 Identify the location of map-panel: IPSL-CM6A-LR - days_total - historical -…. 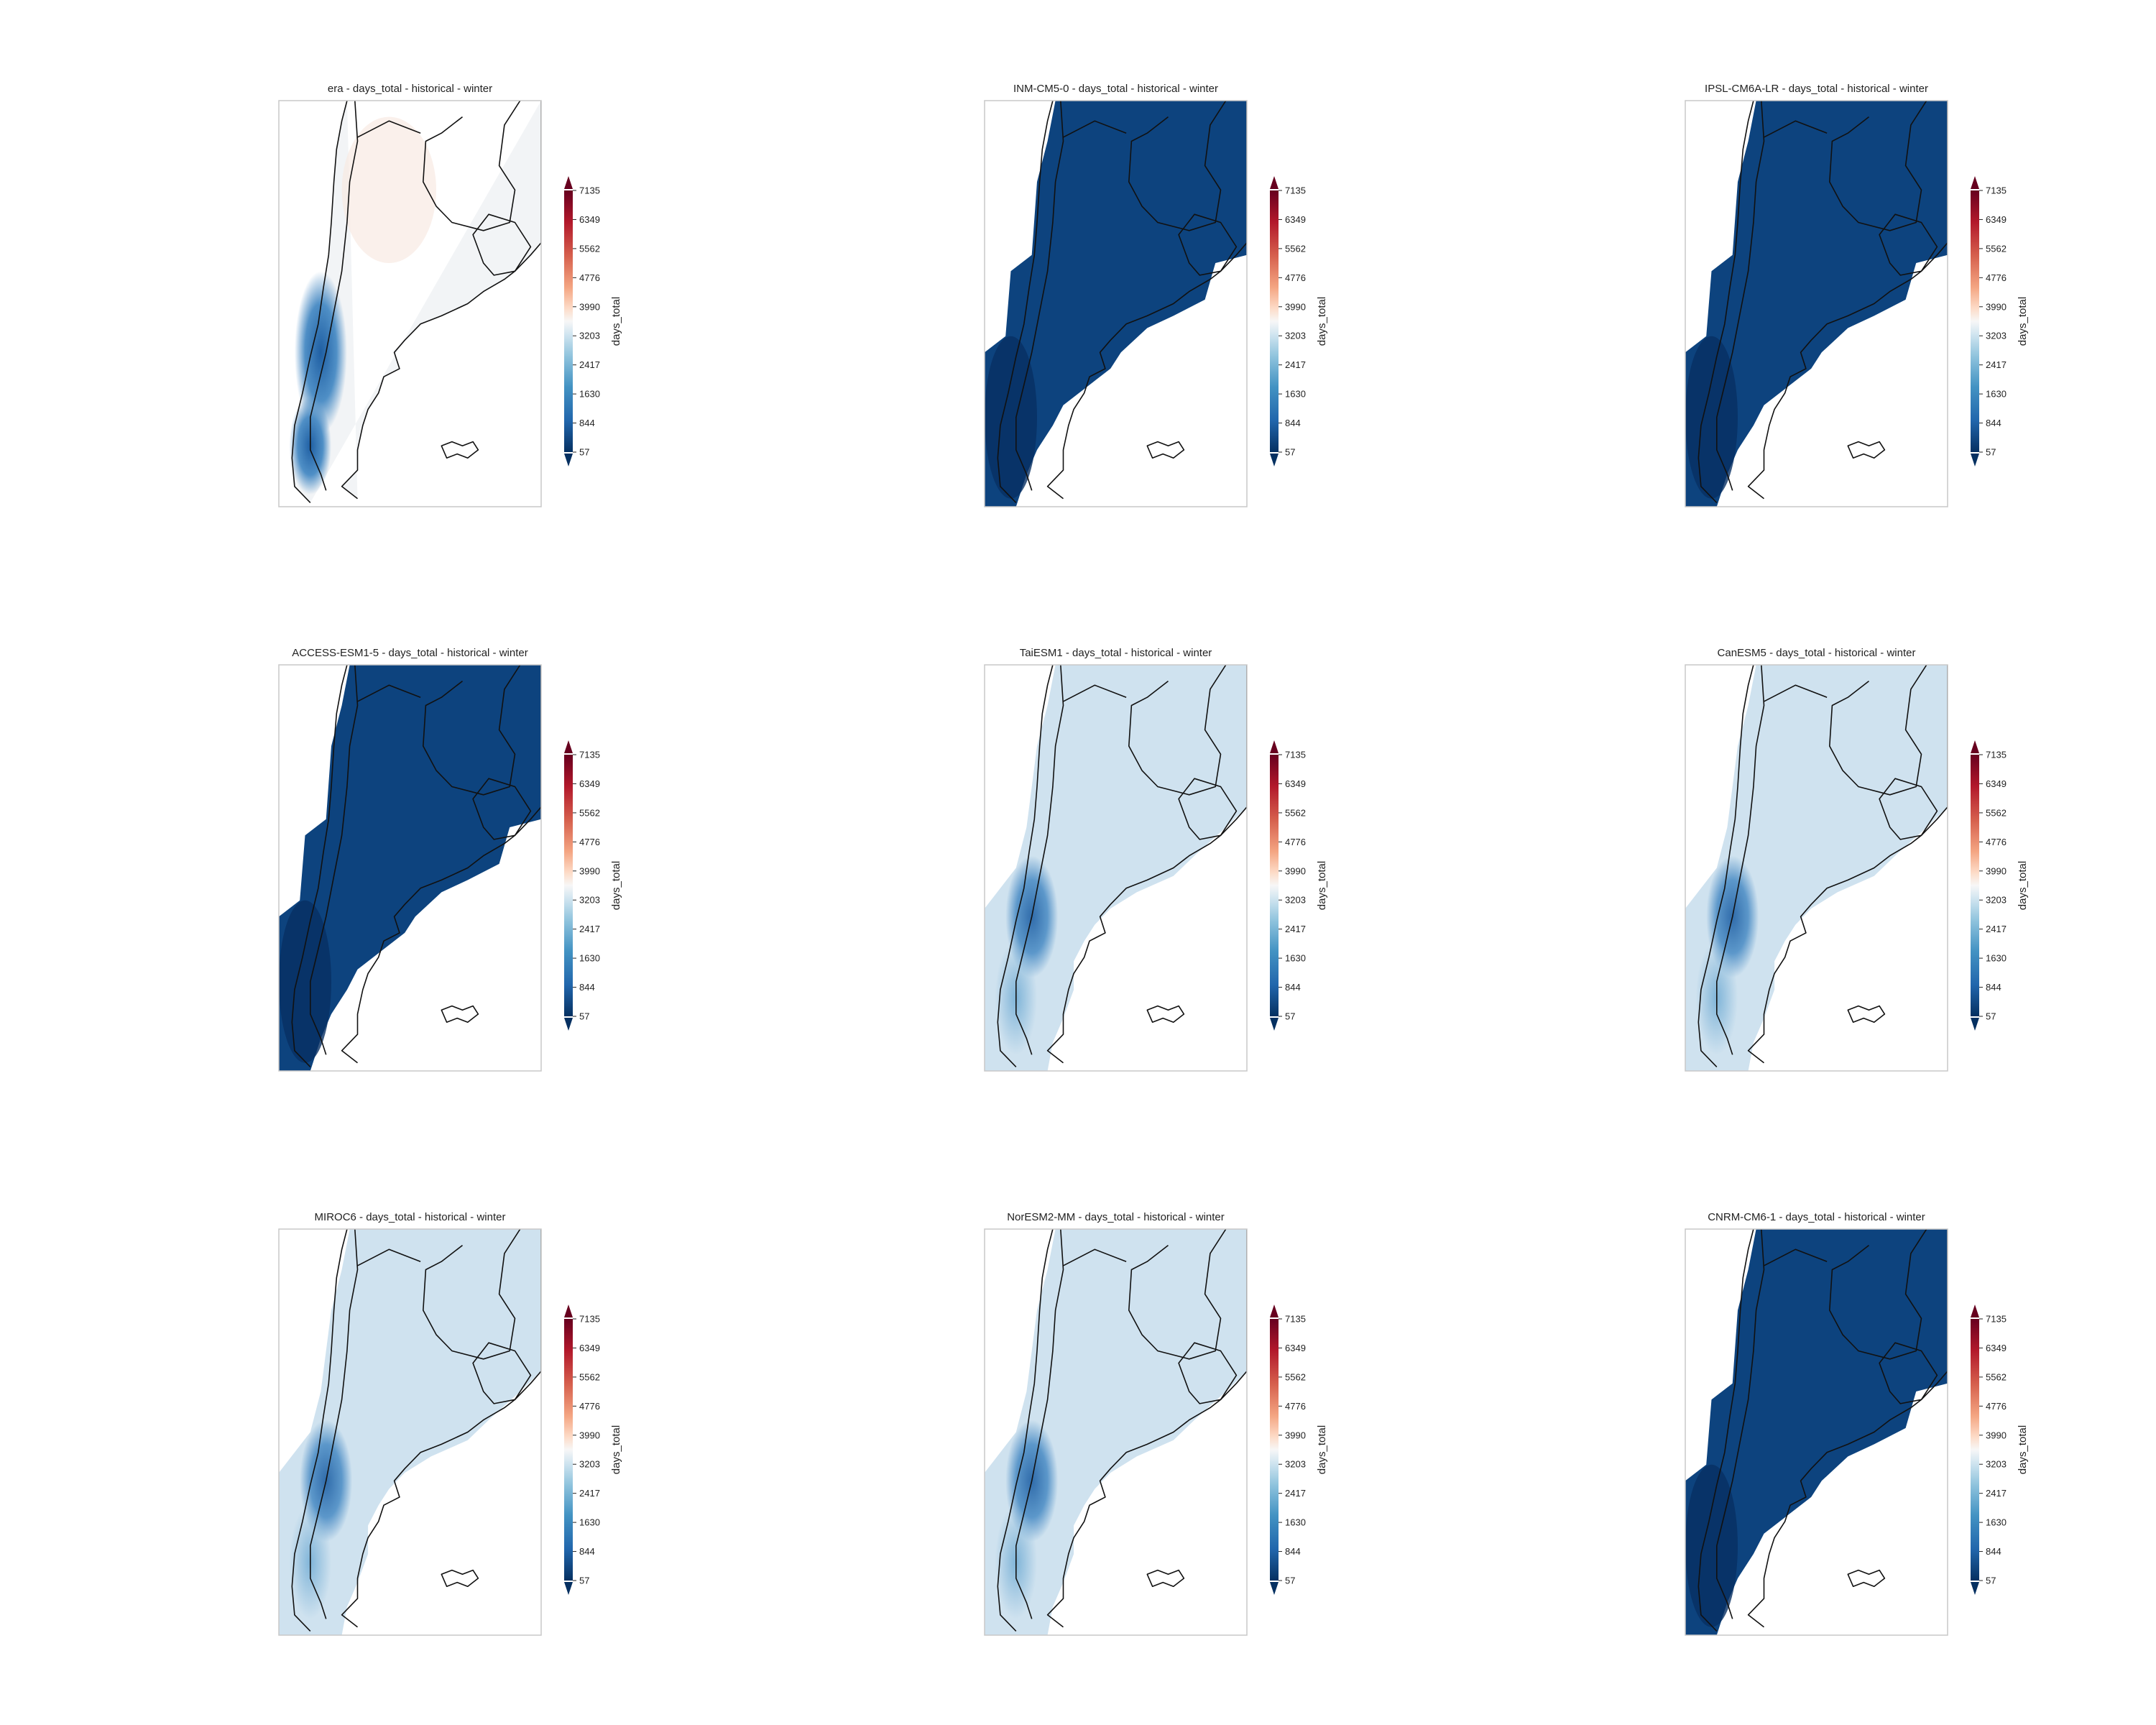
(1857, 295).